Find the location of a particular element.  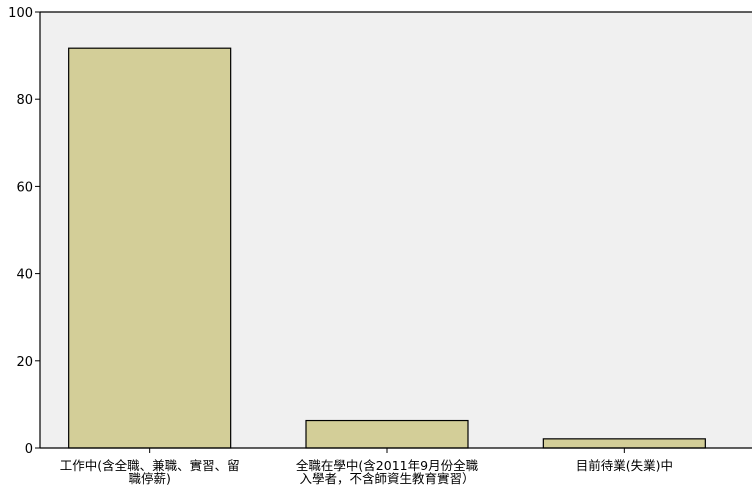

y-tick-label: 0 is located at coordinates (29, 449).